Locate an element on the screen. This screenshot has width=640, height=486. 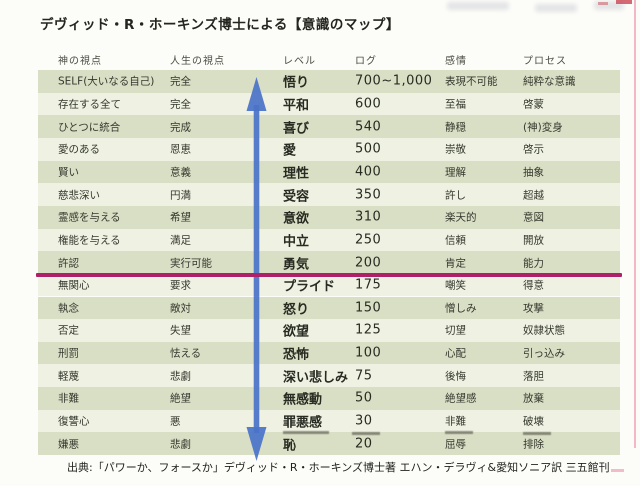
cell-process: 開放 is located at coordinates (533, 240).